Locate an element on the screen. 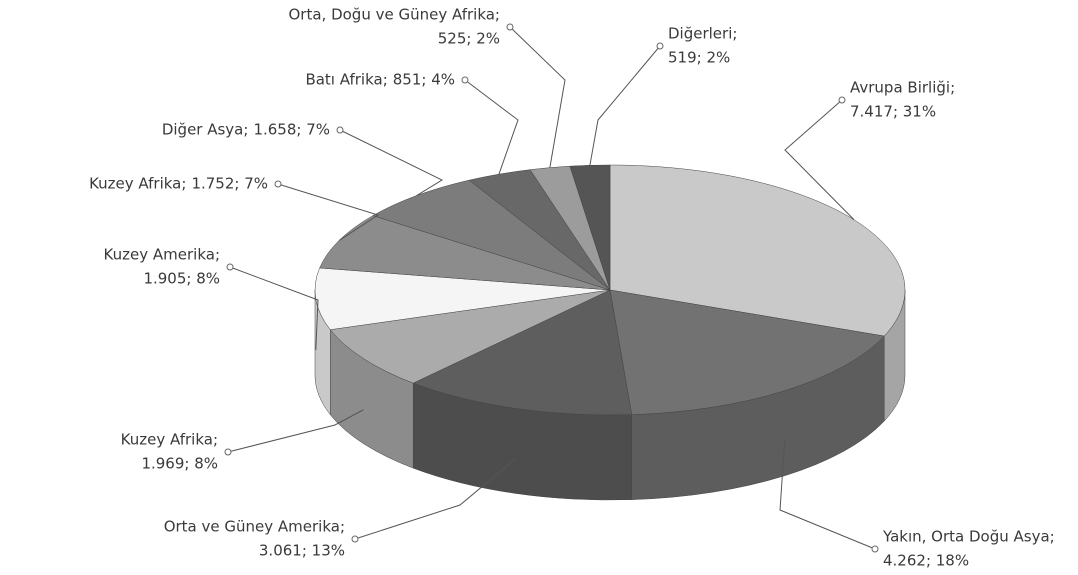  category-label: Diğerleri; is located at coordinates (702, 34).